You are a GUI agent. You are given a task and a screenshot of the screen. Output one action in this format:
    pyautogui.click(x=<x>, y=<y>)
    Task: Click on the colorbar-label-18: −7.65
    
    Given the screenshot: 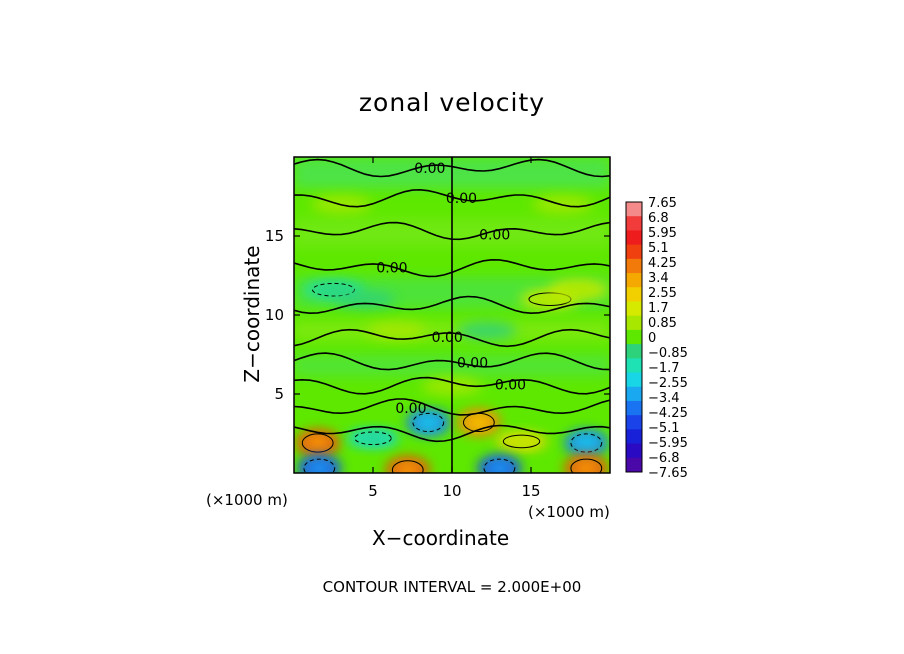 What is the action you would take?
    pyautogui.click(x=668, y=473)
    